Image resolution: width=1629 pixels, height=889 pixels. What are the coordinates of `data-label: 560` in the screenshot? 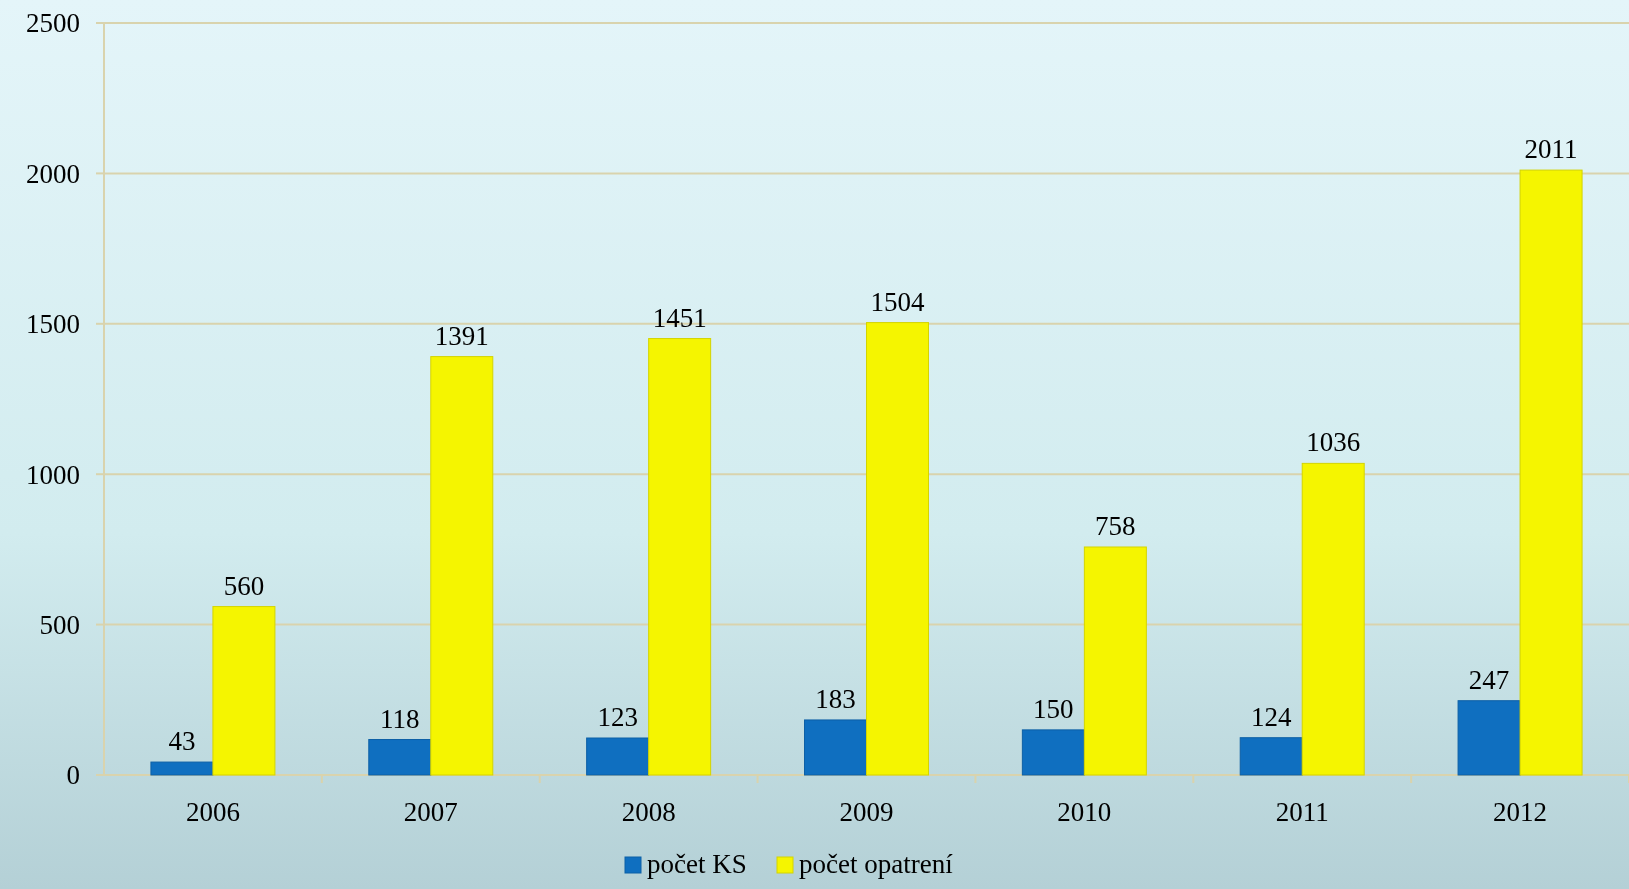 It's located at (244, 585).